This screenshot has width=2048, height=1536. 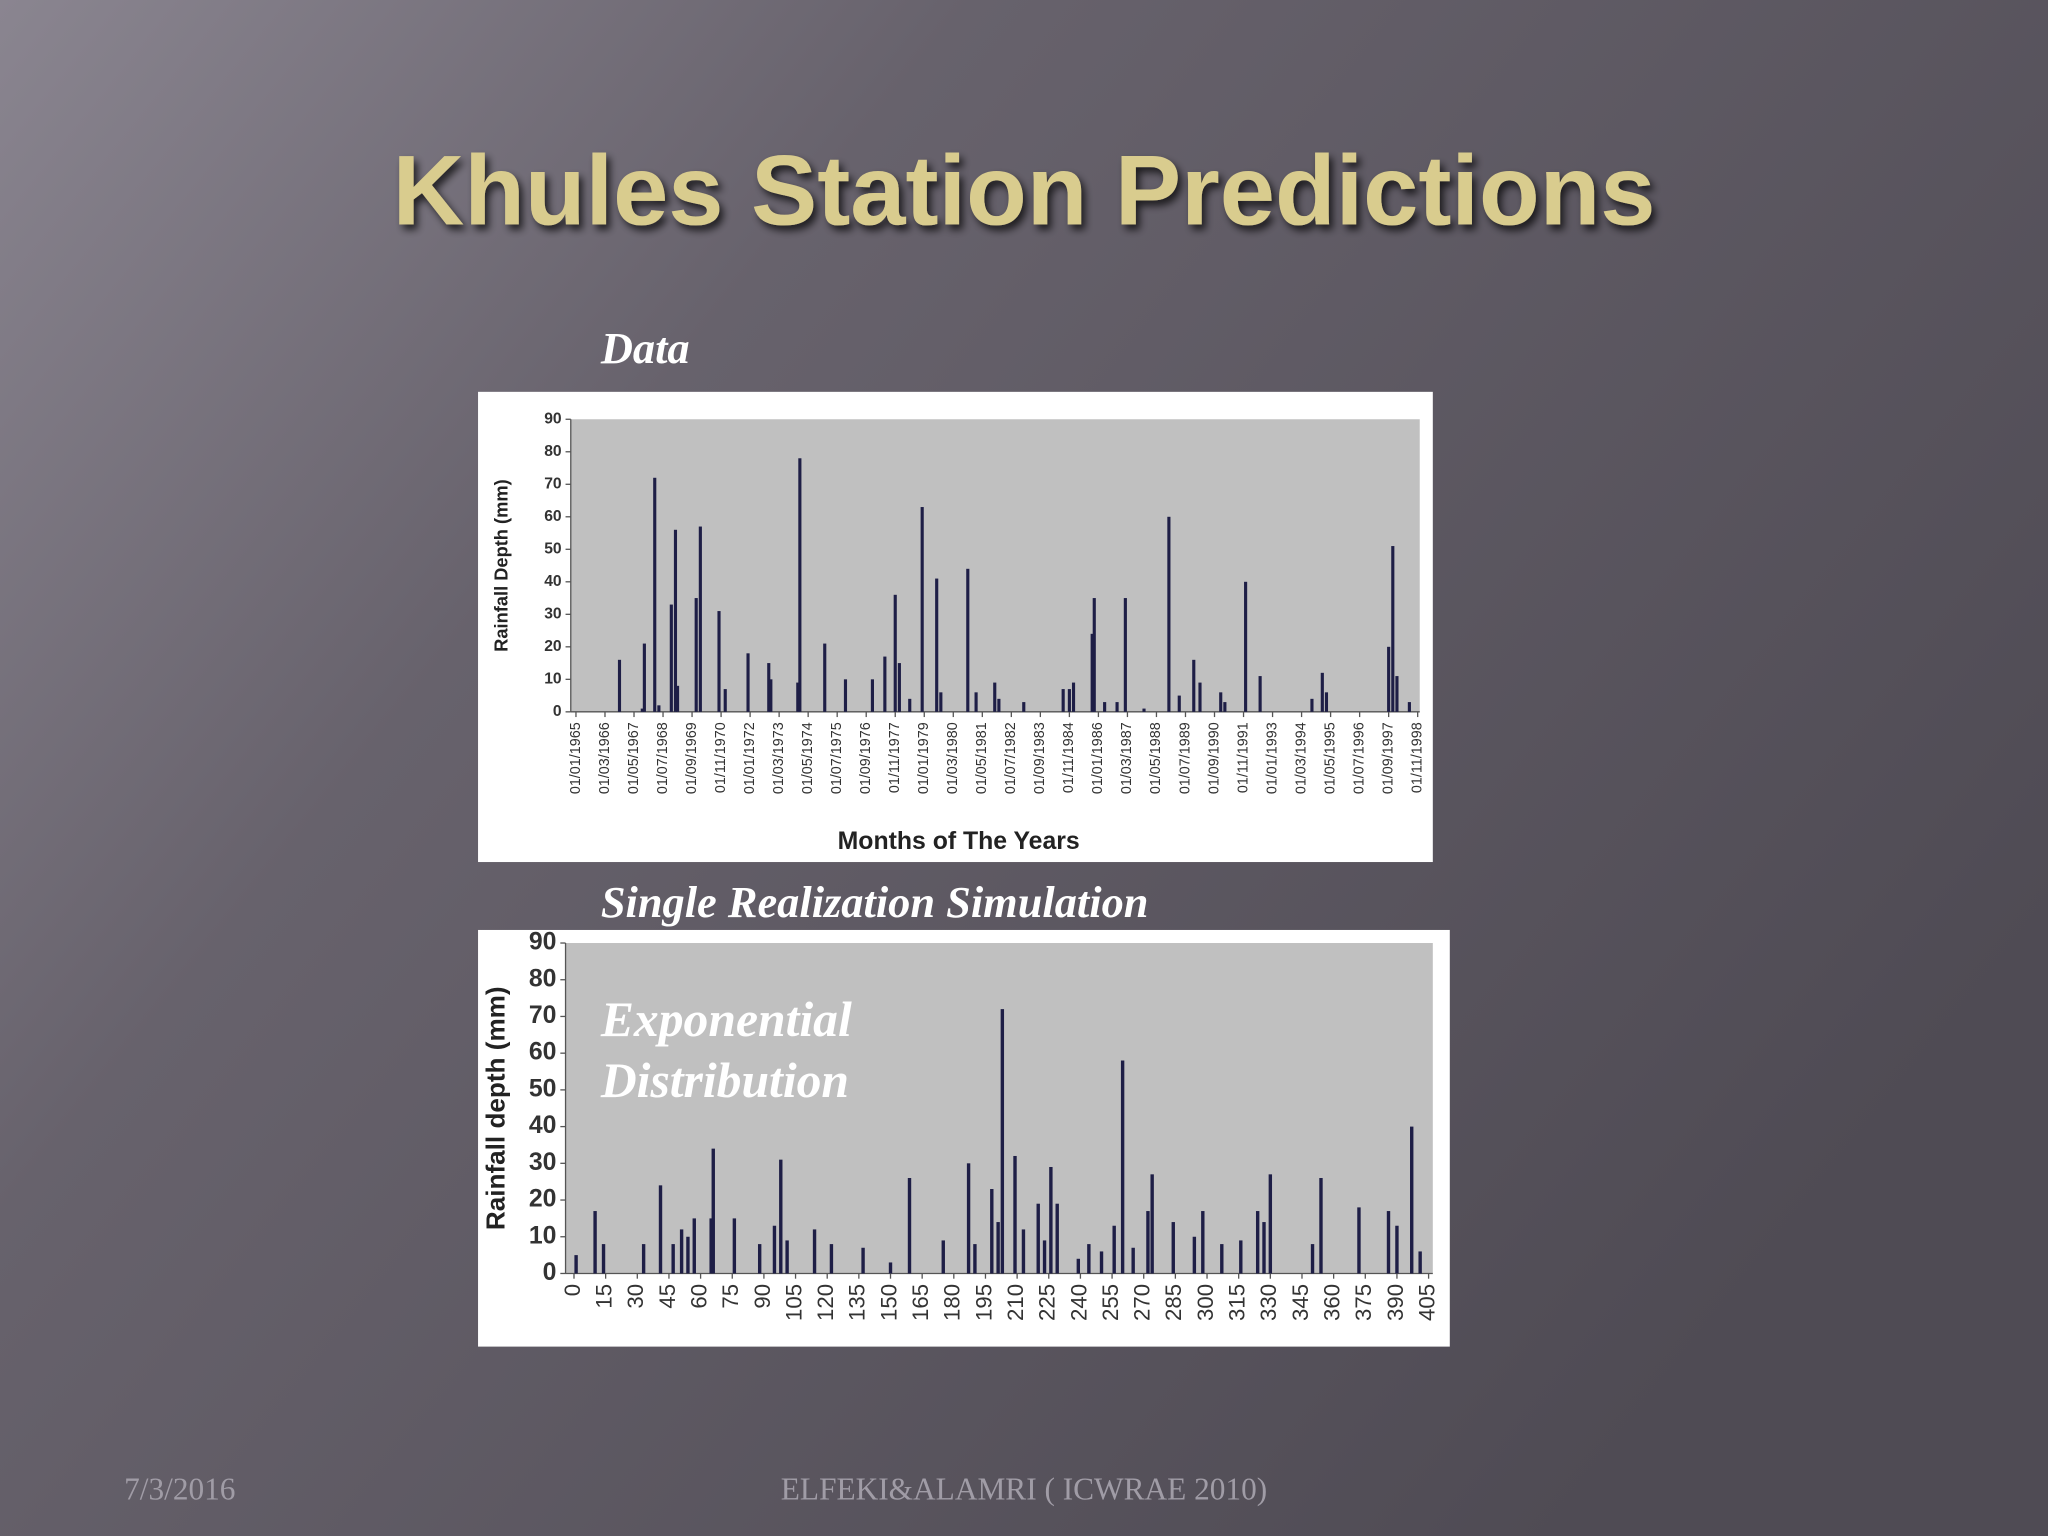 I want to click on x-tick-label: 30, so click(x=635, y=1296).